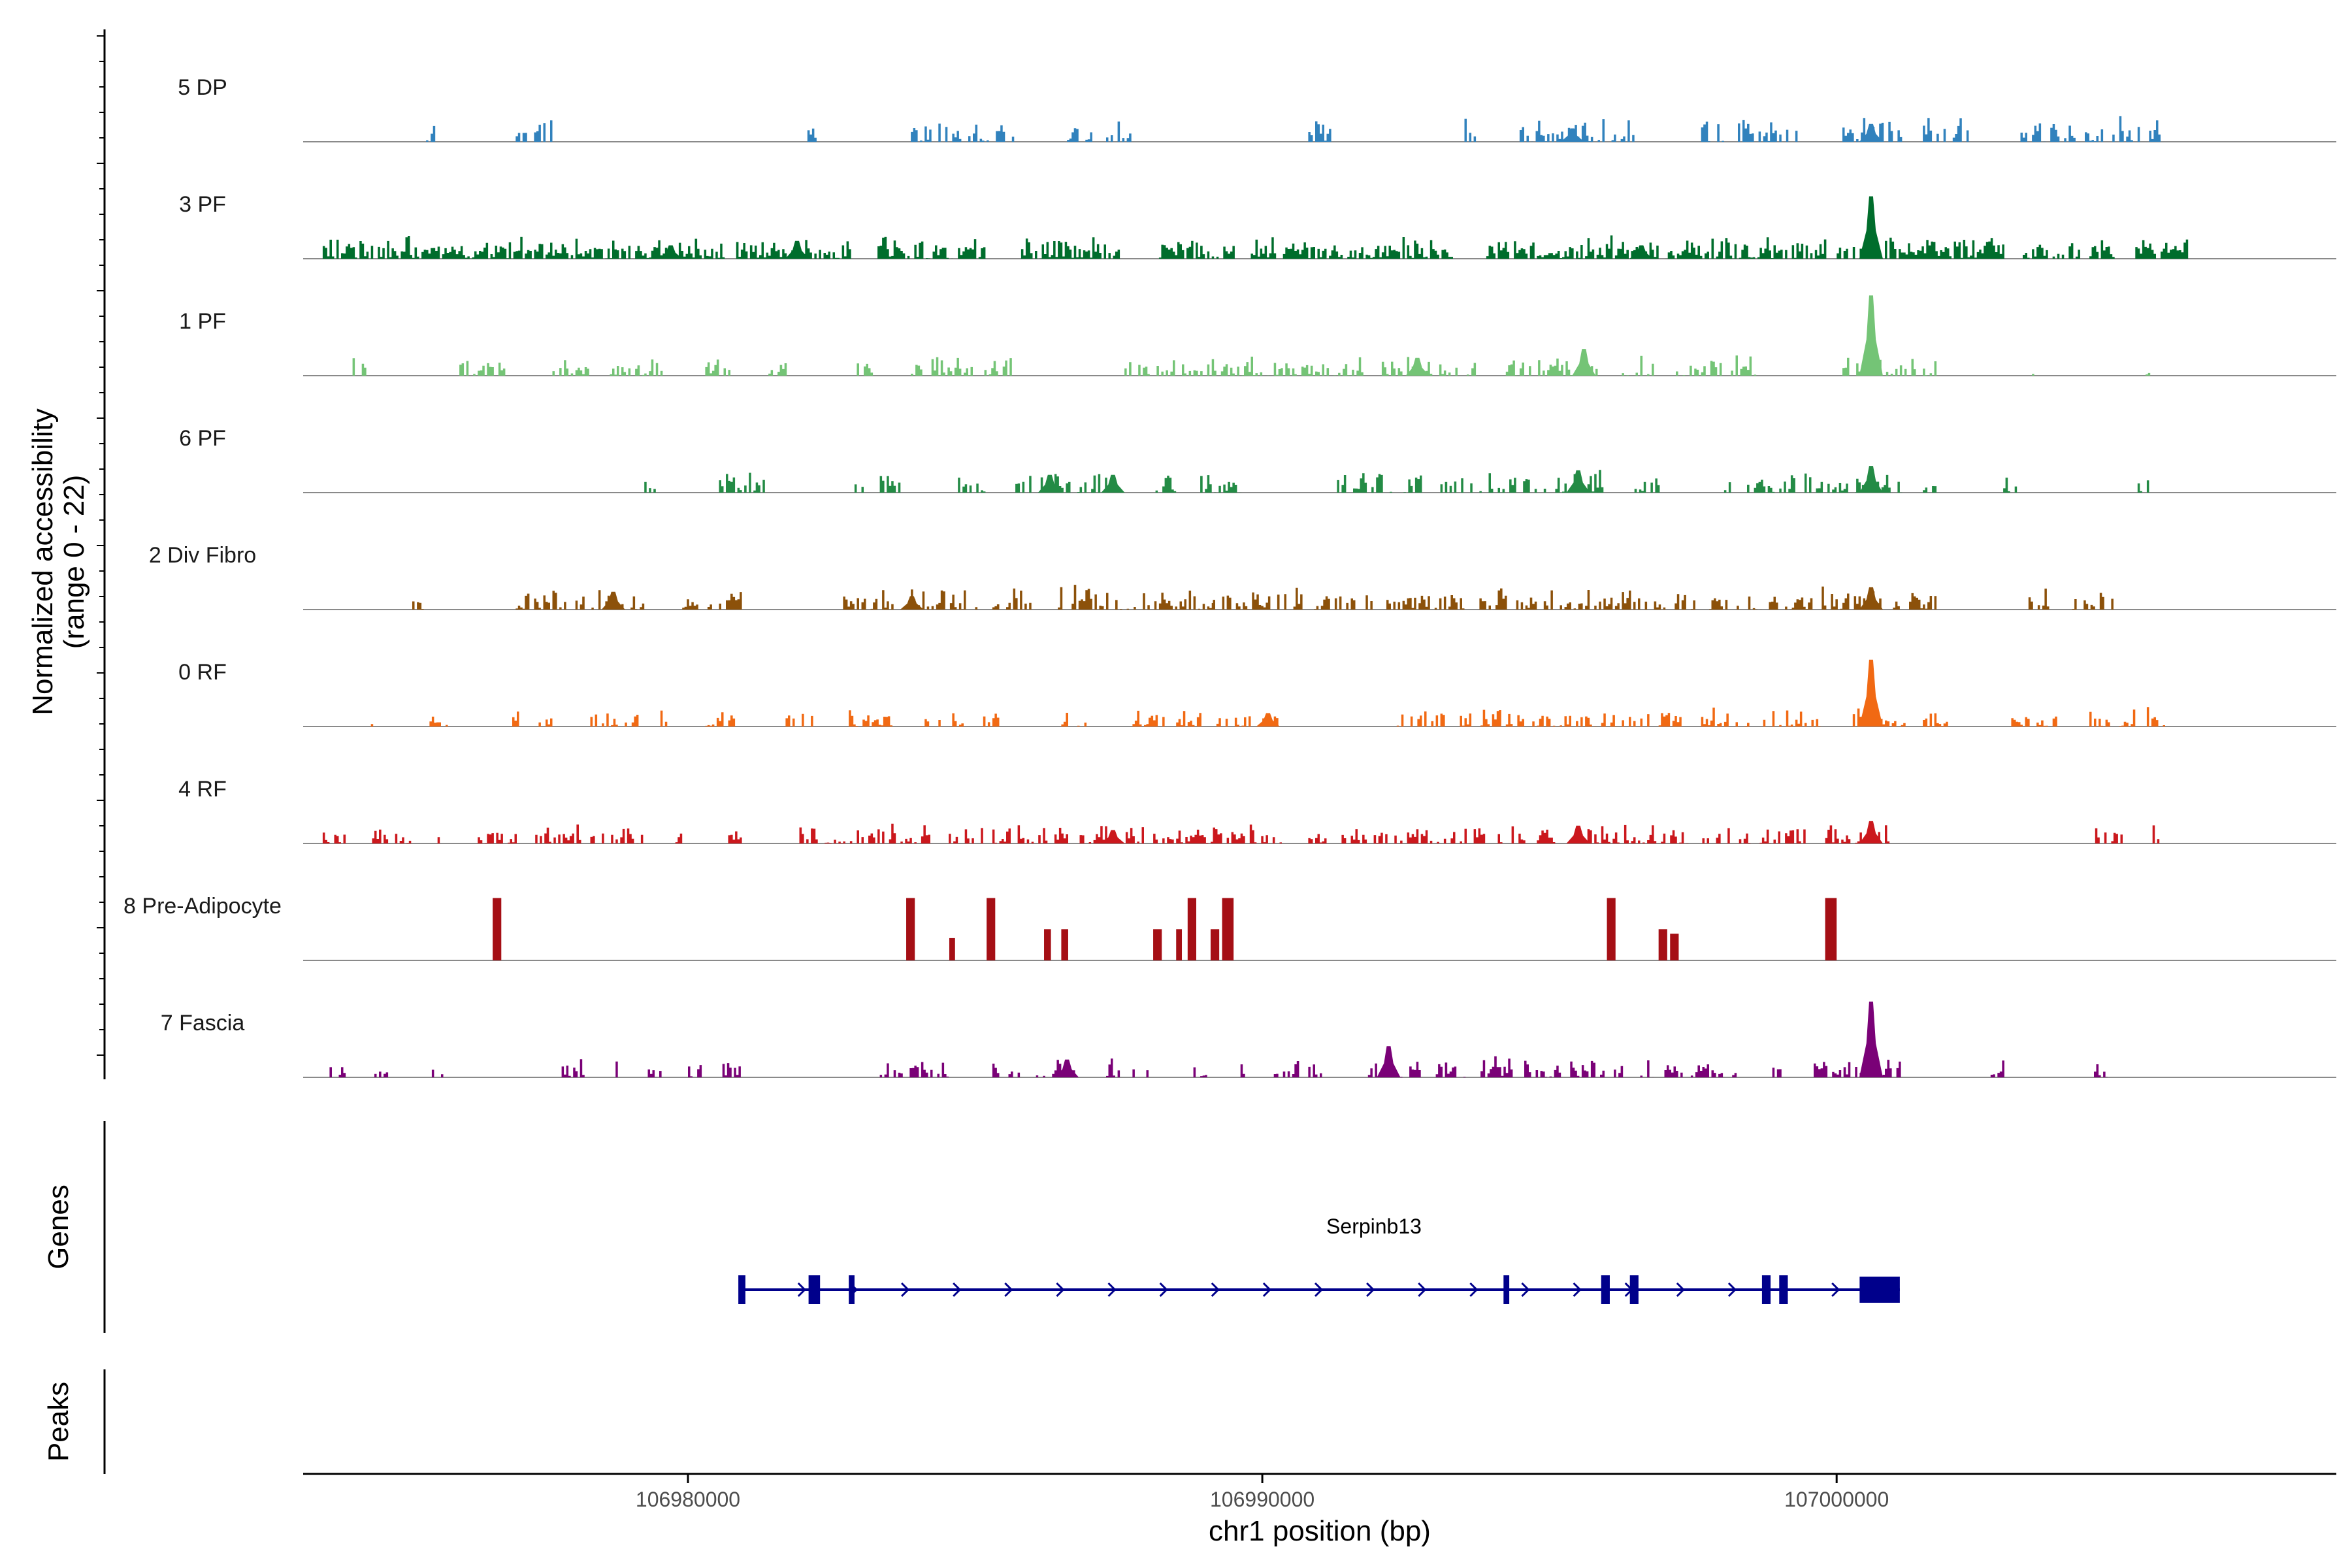  I want to click on genes-y-axis-title: Genes, so click(58, 1226).